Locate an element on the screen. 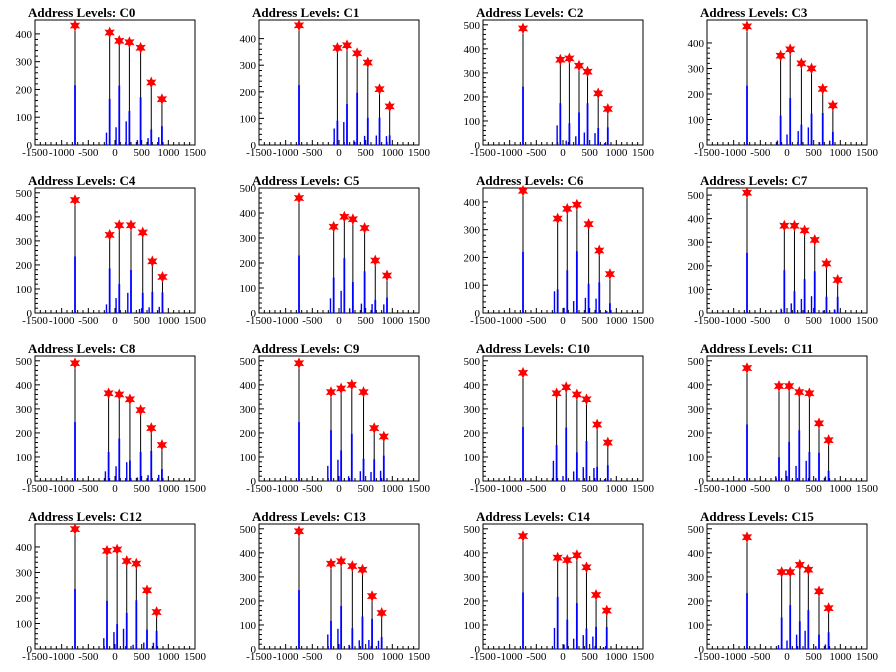 The height and width of the screenshot is (672, 896). chart-title: Address Levels: C14 is located at coordinates (533, 516).